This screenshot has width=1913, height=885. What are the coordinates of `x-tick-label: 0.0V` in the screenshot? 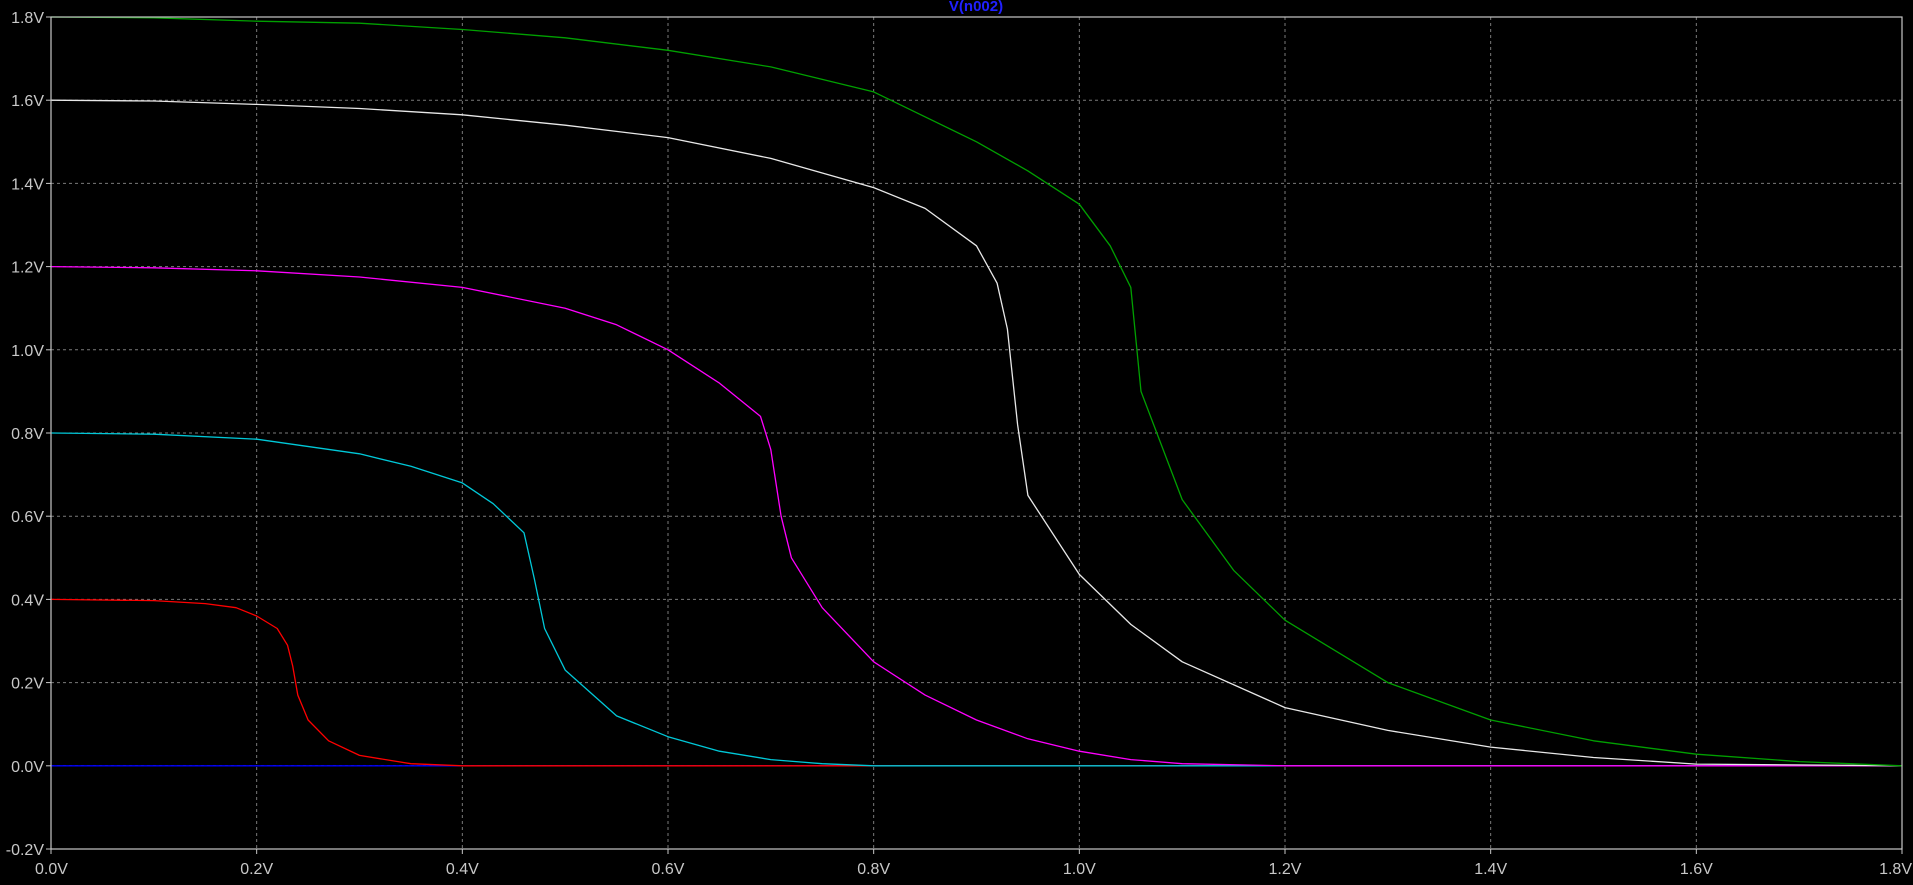 It's located at (51, 869).